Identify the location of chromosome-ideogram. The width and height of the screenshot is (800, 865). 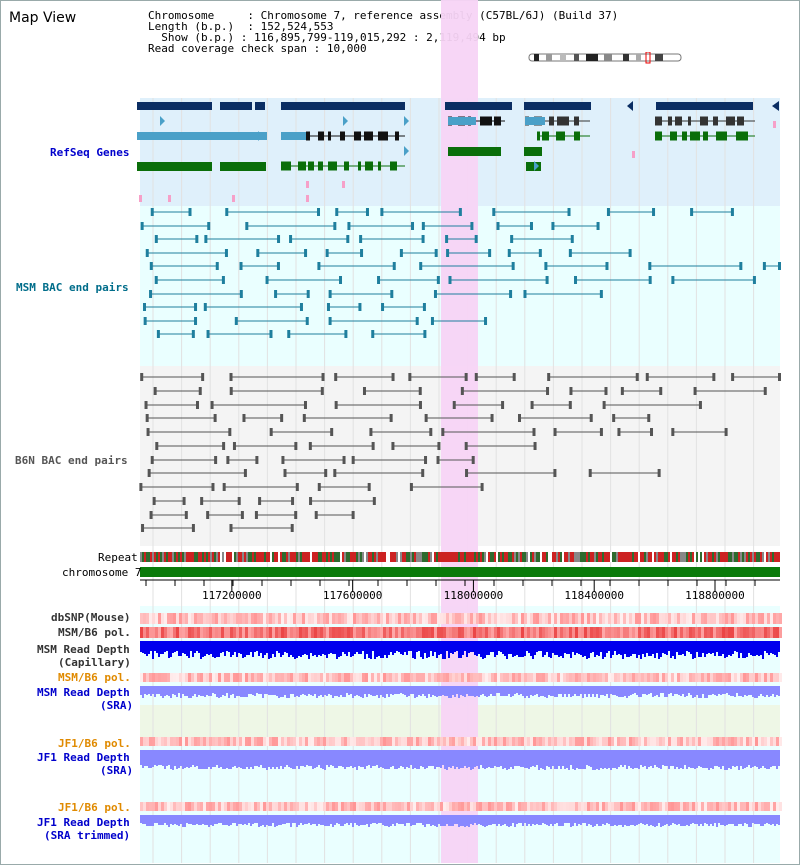
(606, 58).